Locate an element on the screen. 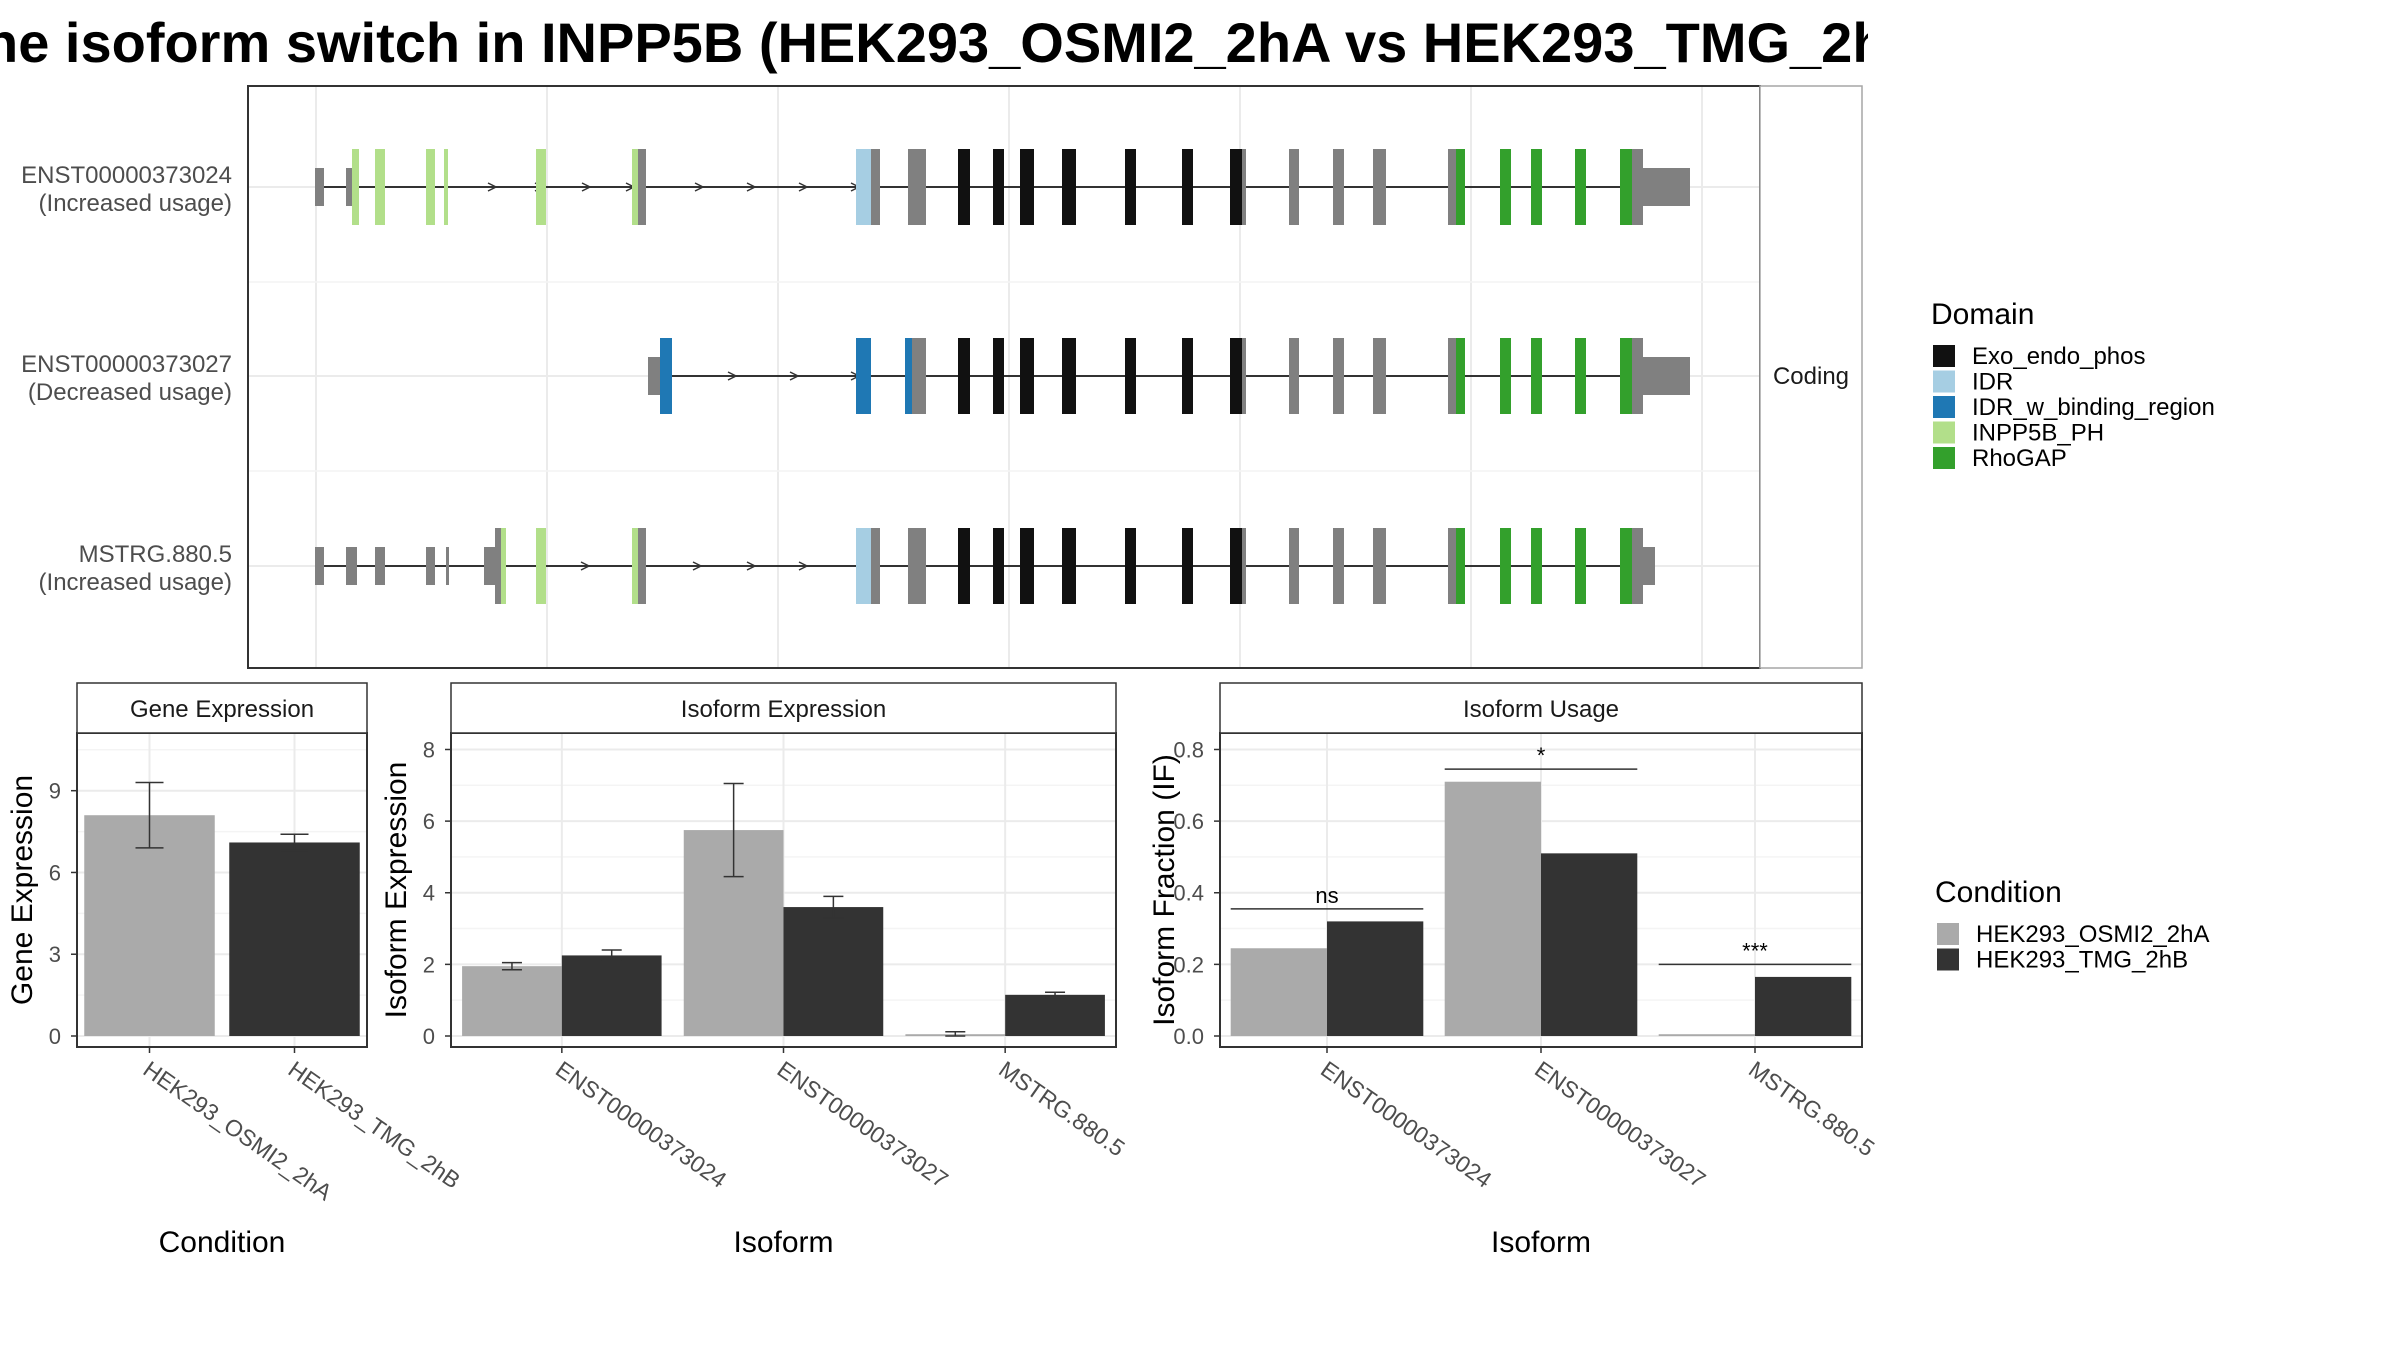  legend-domain-label: IDR is located at coordinates (1992, 382).